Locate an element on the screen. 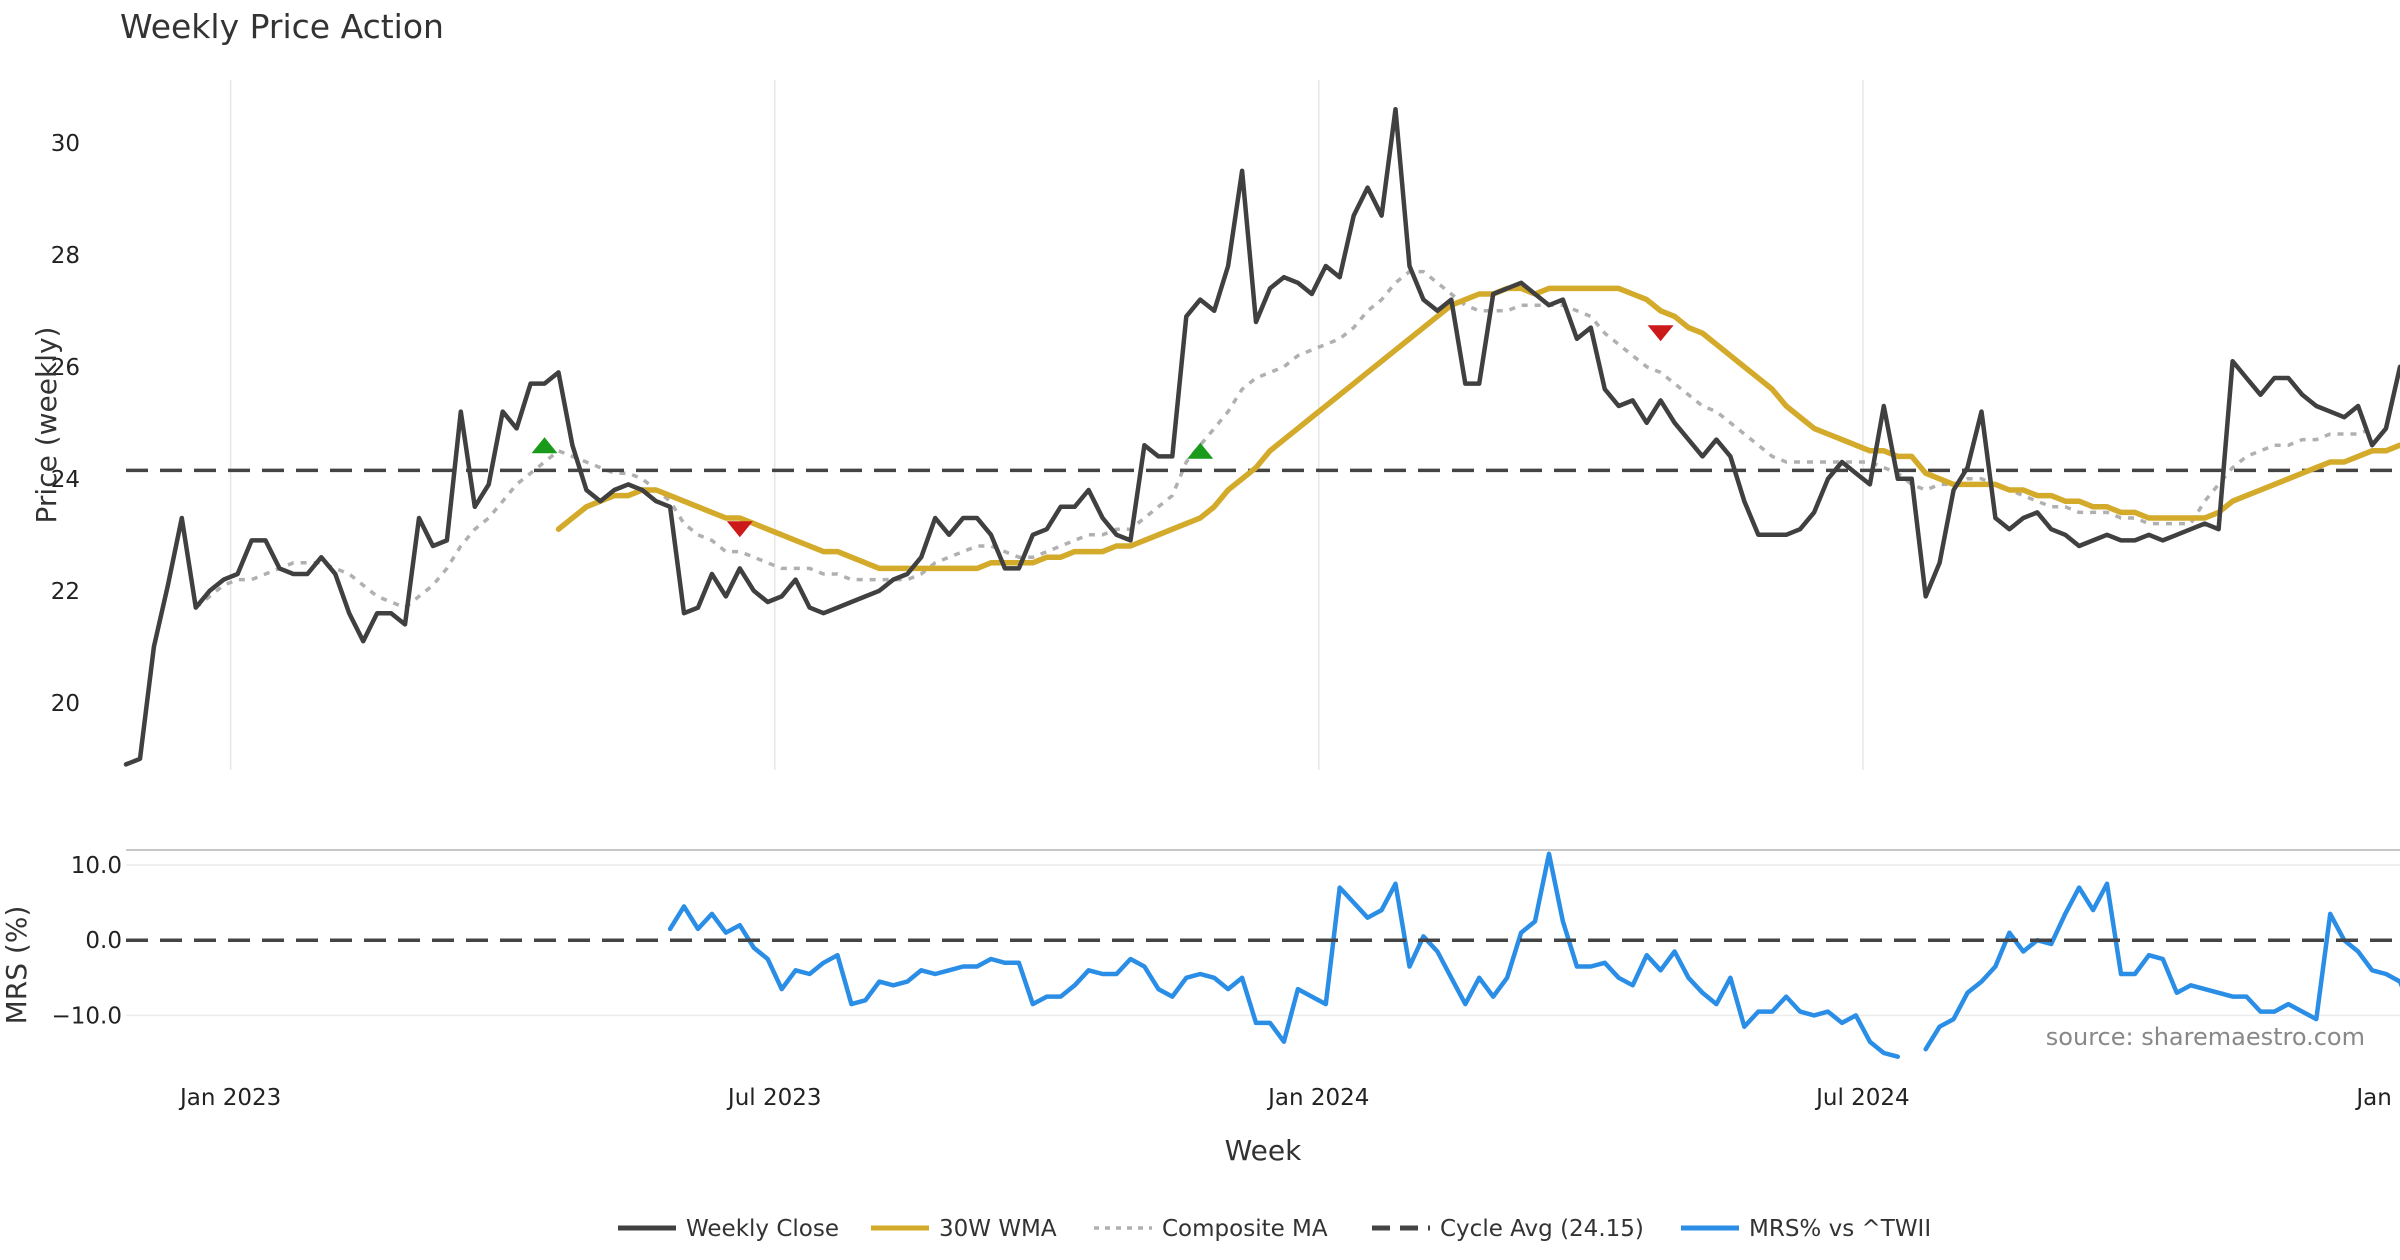 The height and width of the screenshot is (1260, 2400). mrs-y-tick-label: 10.0 is located at coordinates (96, 866).